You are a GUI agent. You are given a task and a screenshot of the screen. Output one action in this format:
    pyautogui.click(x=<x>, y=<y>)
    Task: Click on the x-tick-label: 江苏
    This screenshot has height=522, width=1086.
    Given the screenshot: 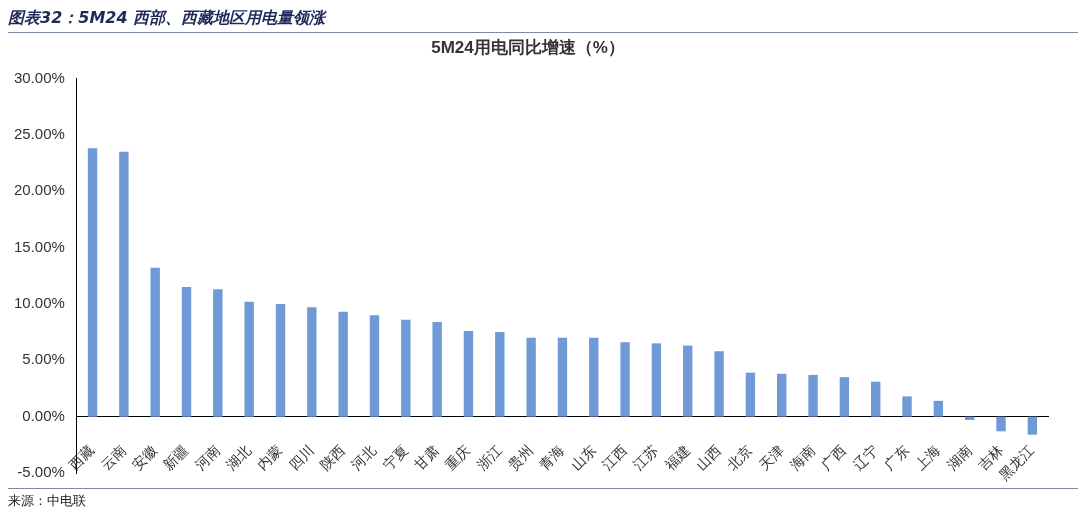 What is the action you would take?
    pyautogui.click(x=646, y=458)
    